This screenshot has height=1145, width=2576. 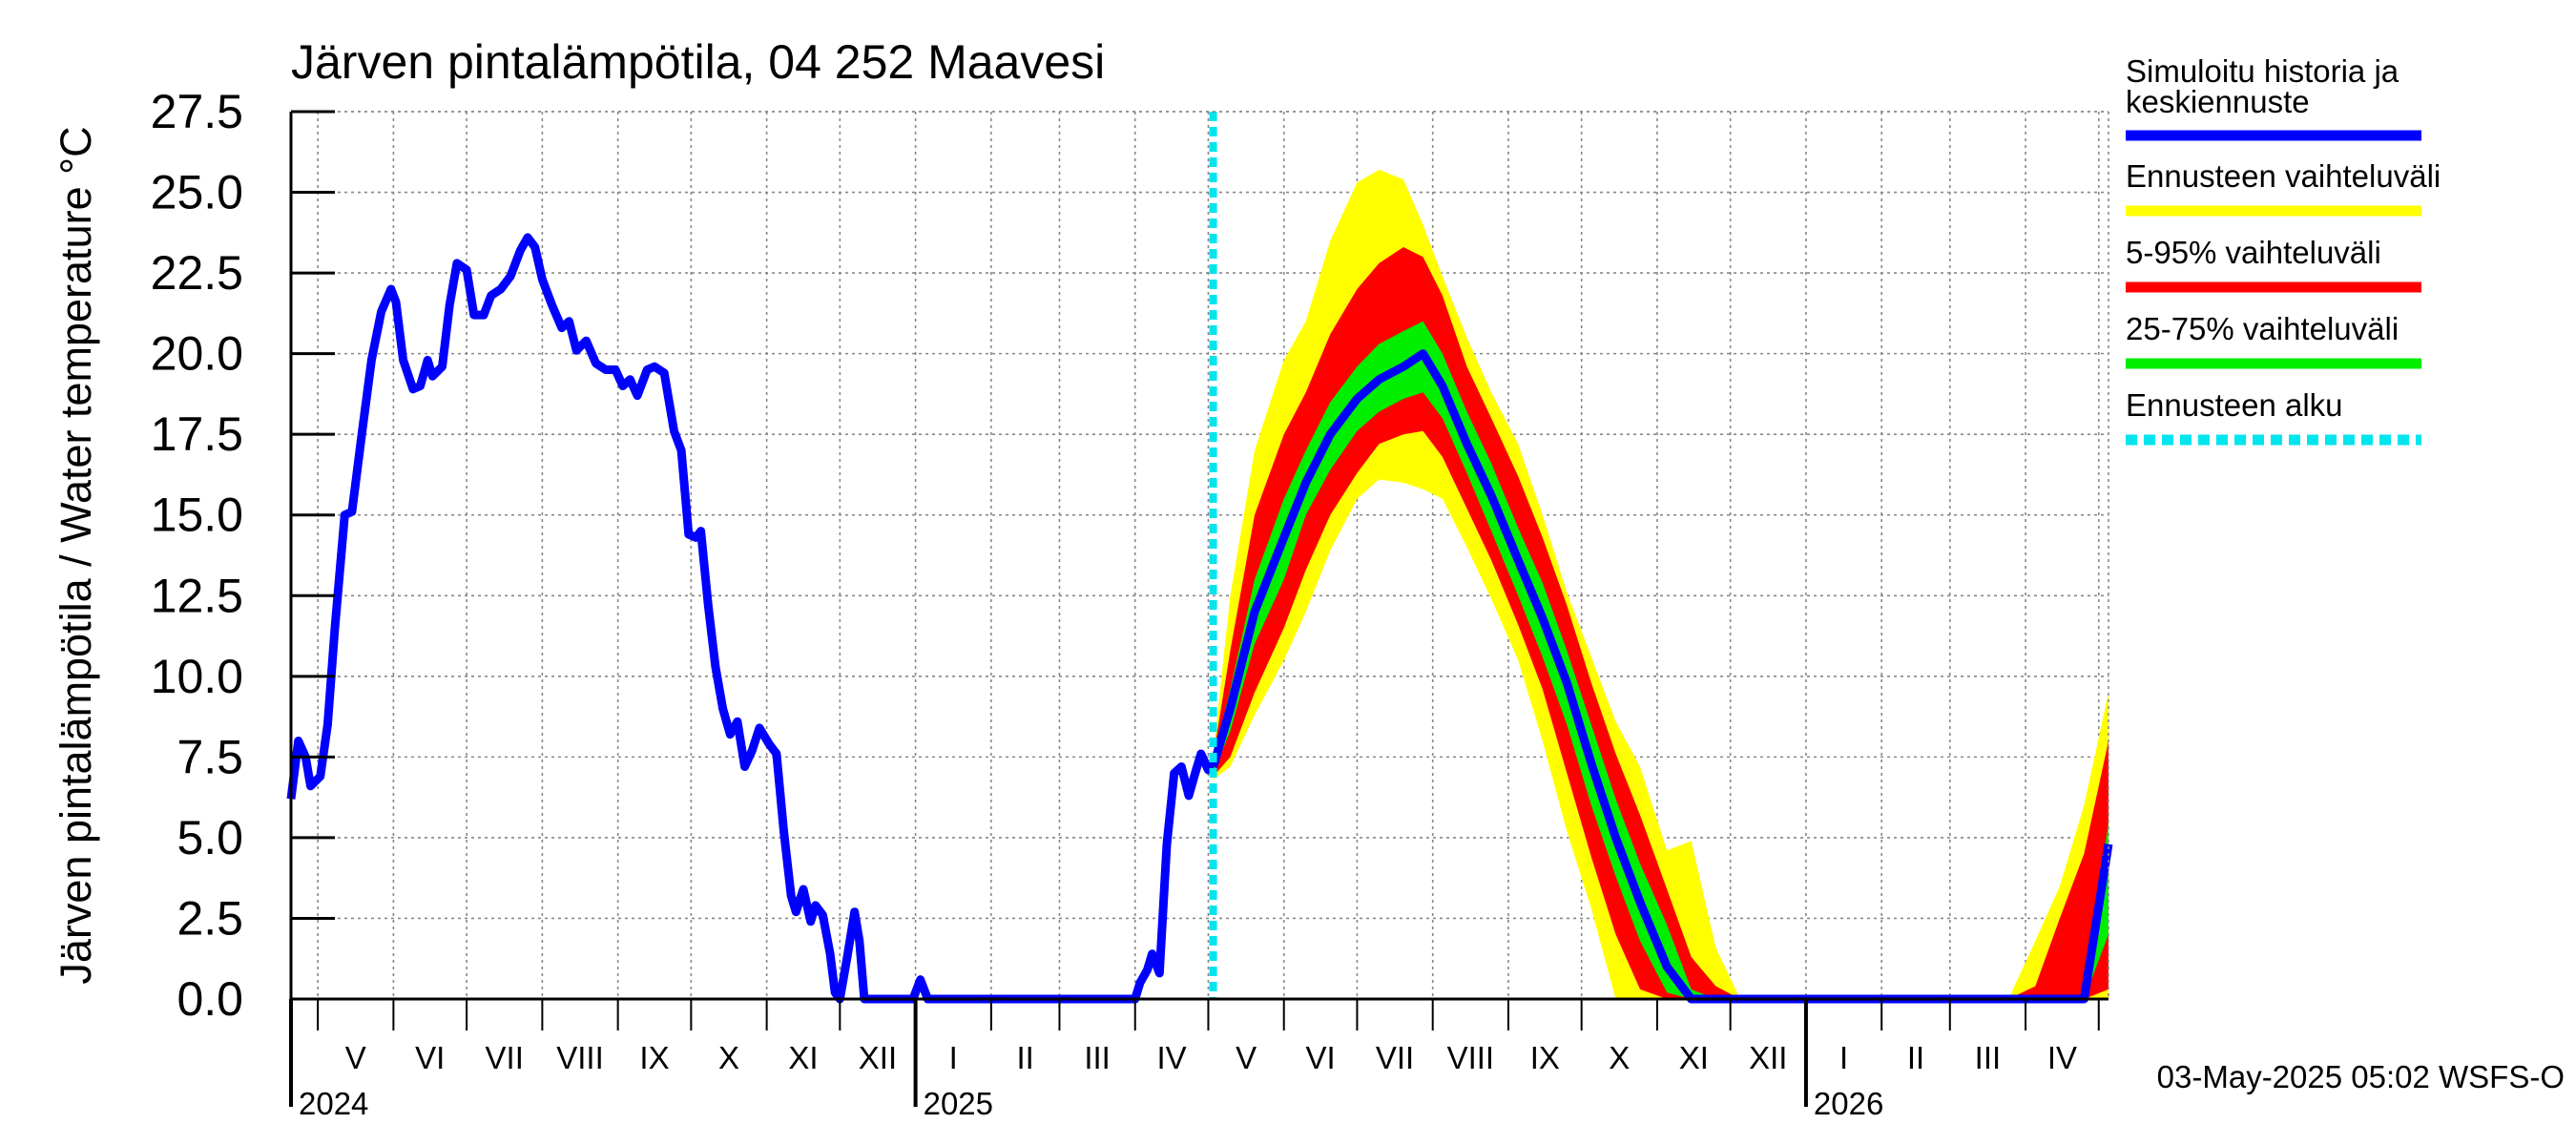 What do you see at coordinates (197, 112) in the screenshot?
I see `y-tick-label: 27.5` at bounding box center [197, 112].